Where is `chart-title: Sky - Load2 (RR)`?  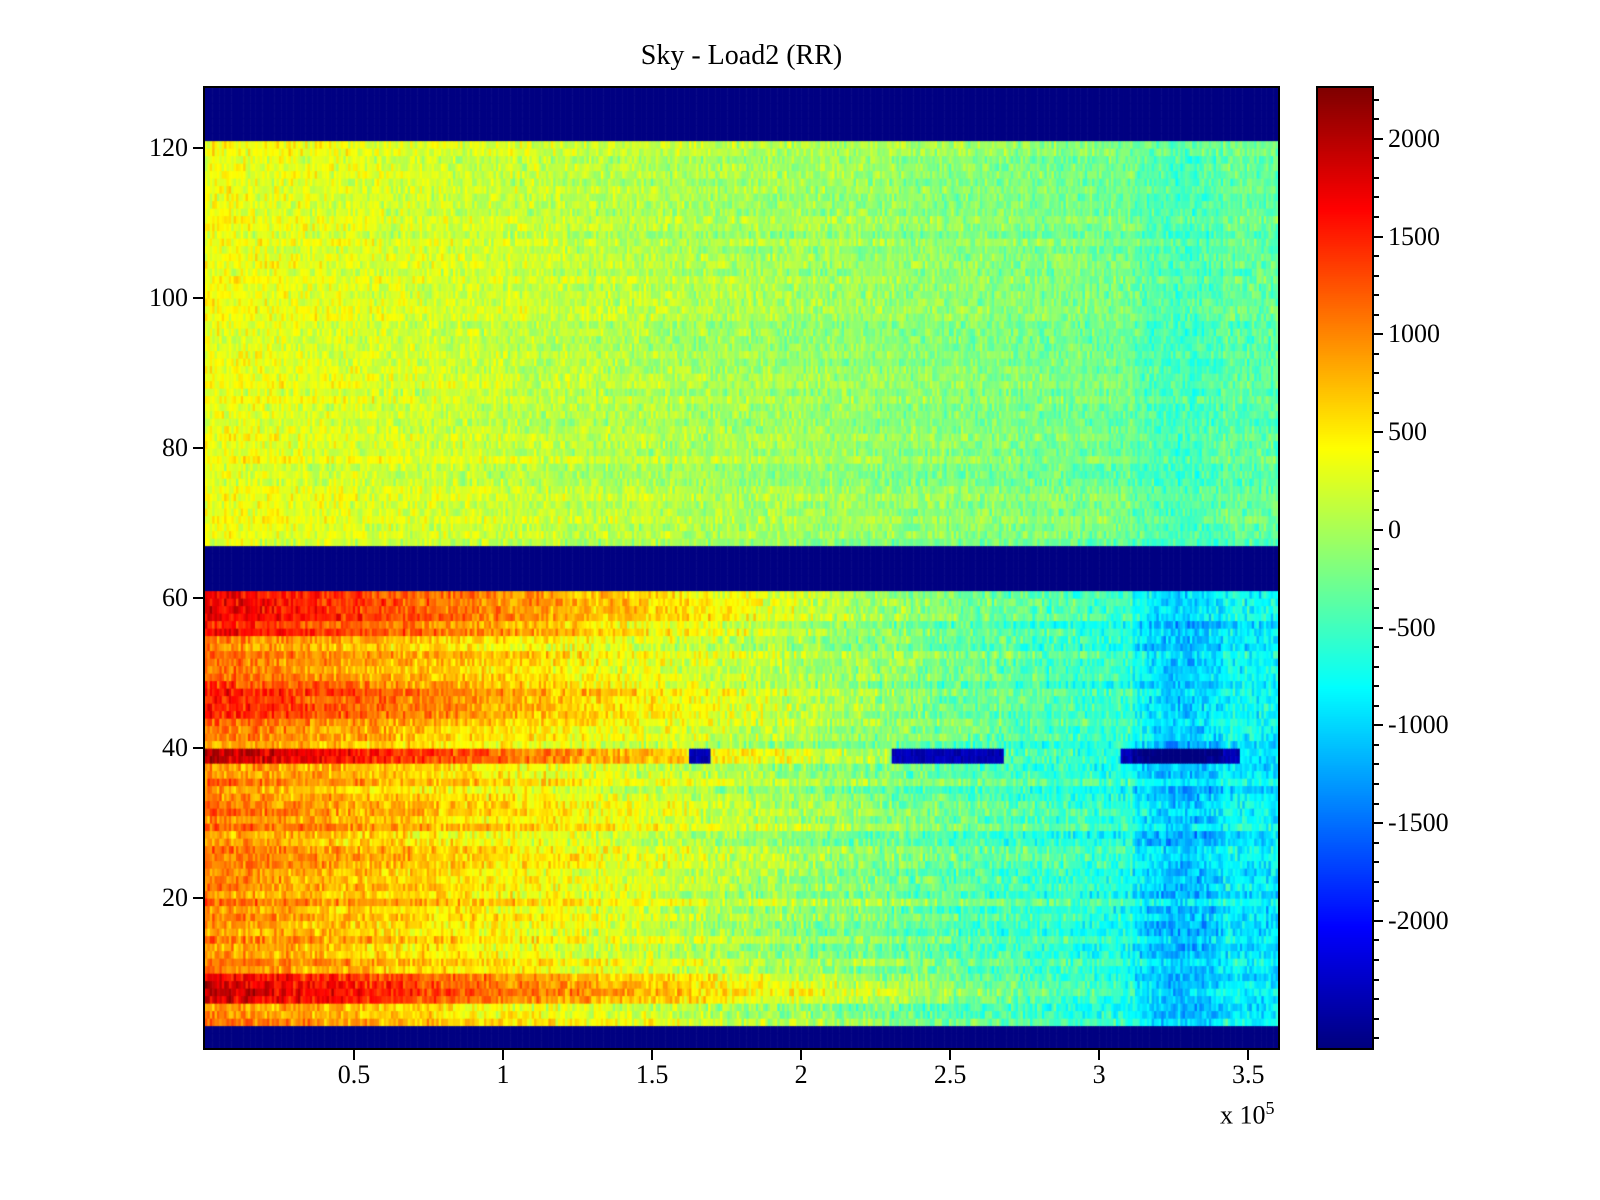
chart-title: Sky - Load2 (RR) is located at coordinates (741, 55).